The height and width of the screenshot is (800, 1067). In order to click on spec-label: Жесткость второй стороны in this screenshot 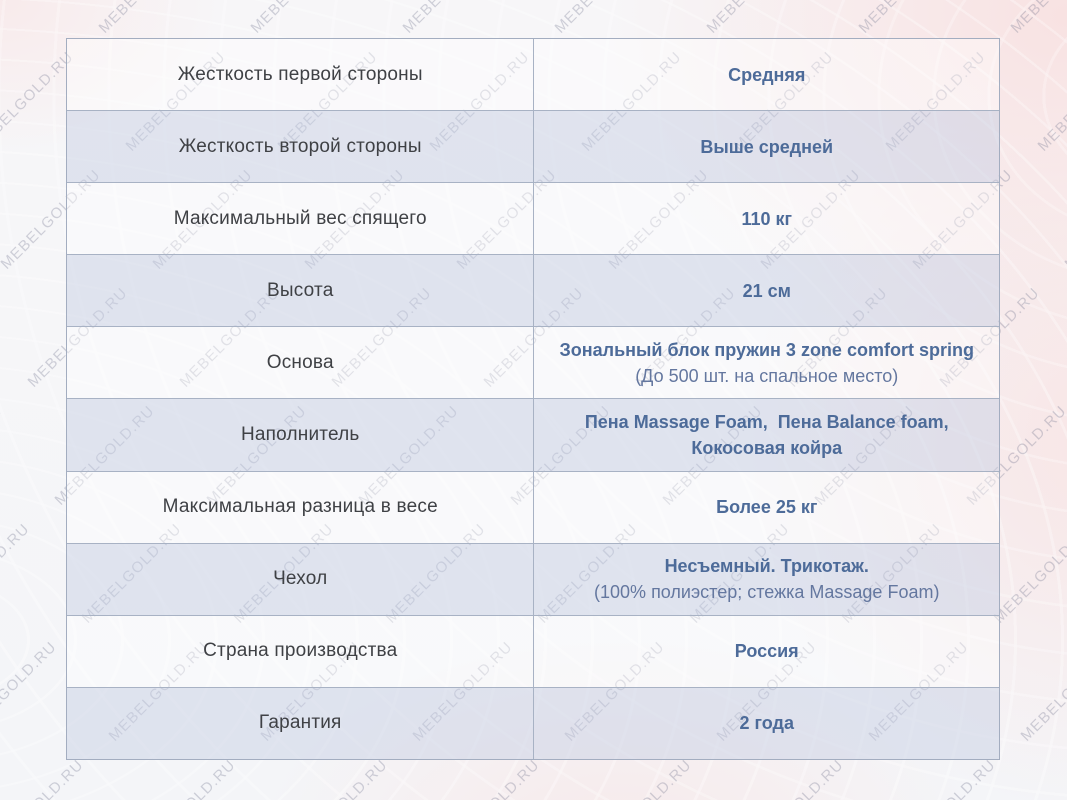, I will do `click(300, 146)`.